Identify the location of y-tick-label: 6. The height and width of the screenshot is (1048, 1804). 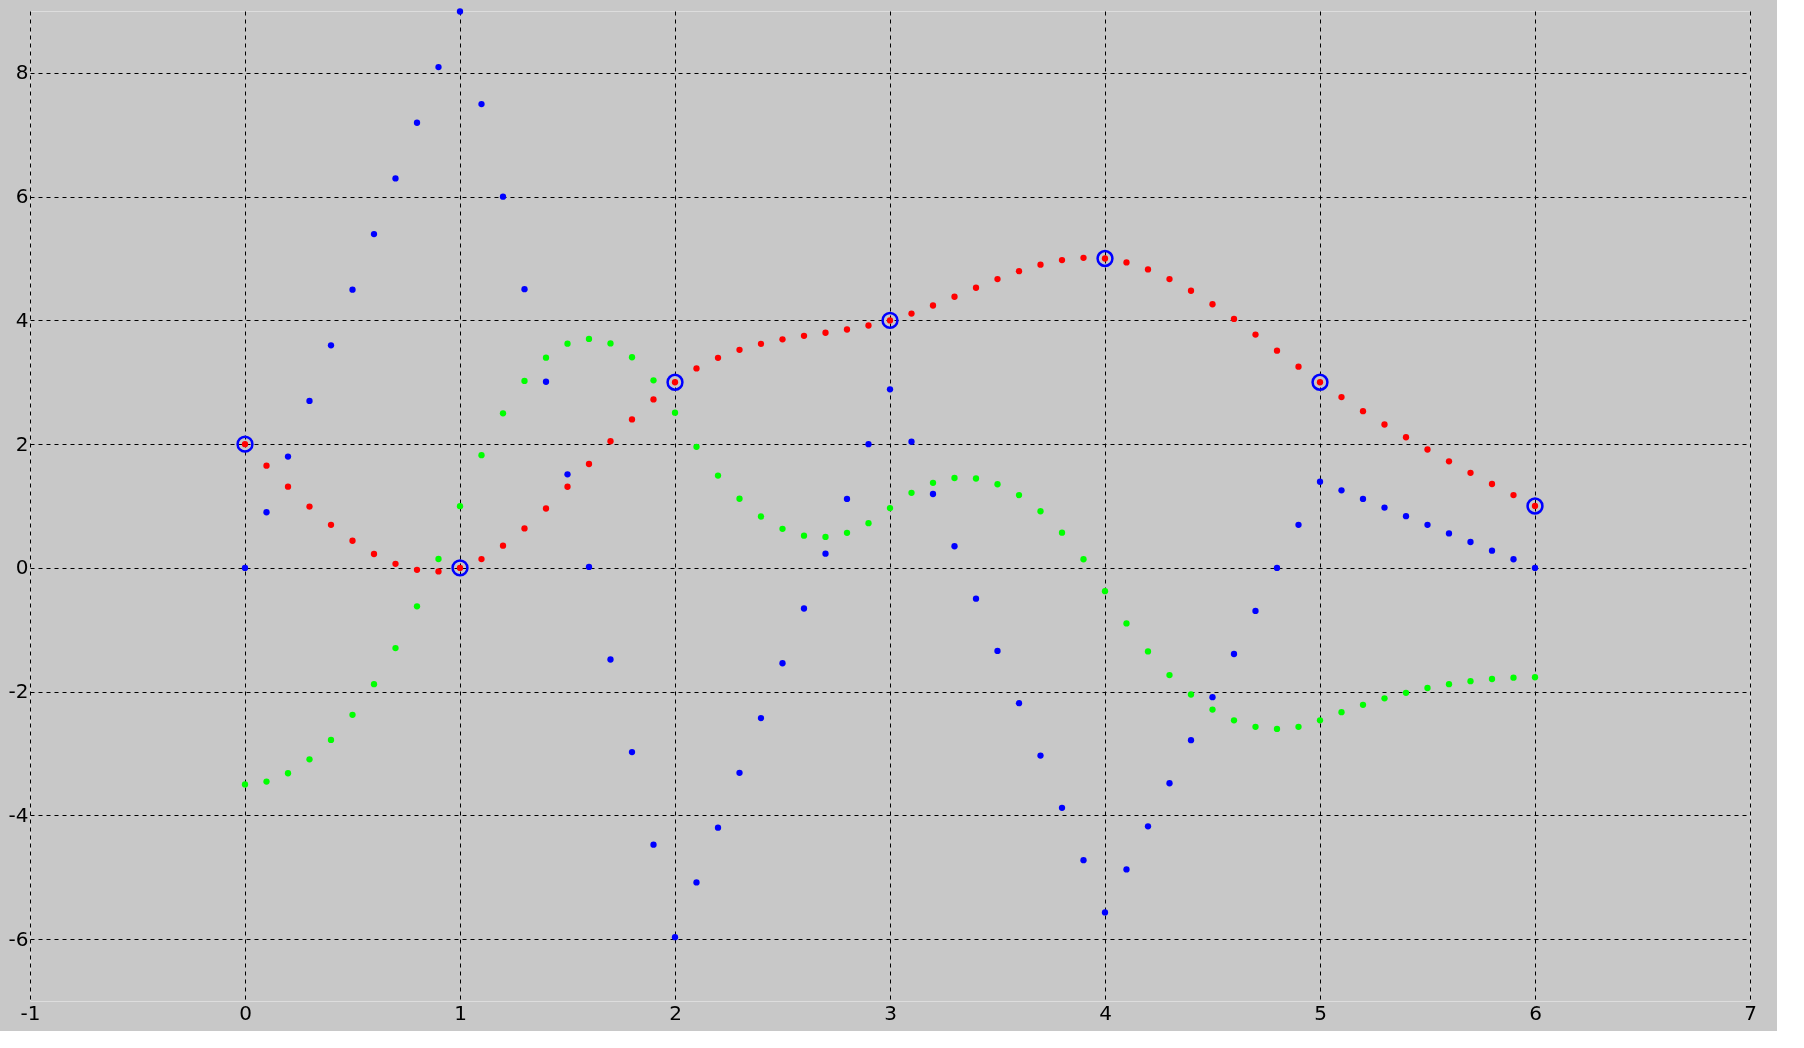
(22, 196).